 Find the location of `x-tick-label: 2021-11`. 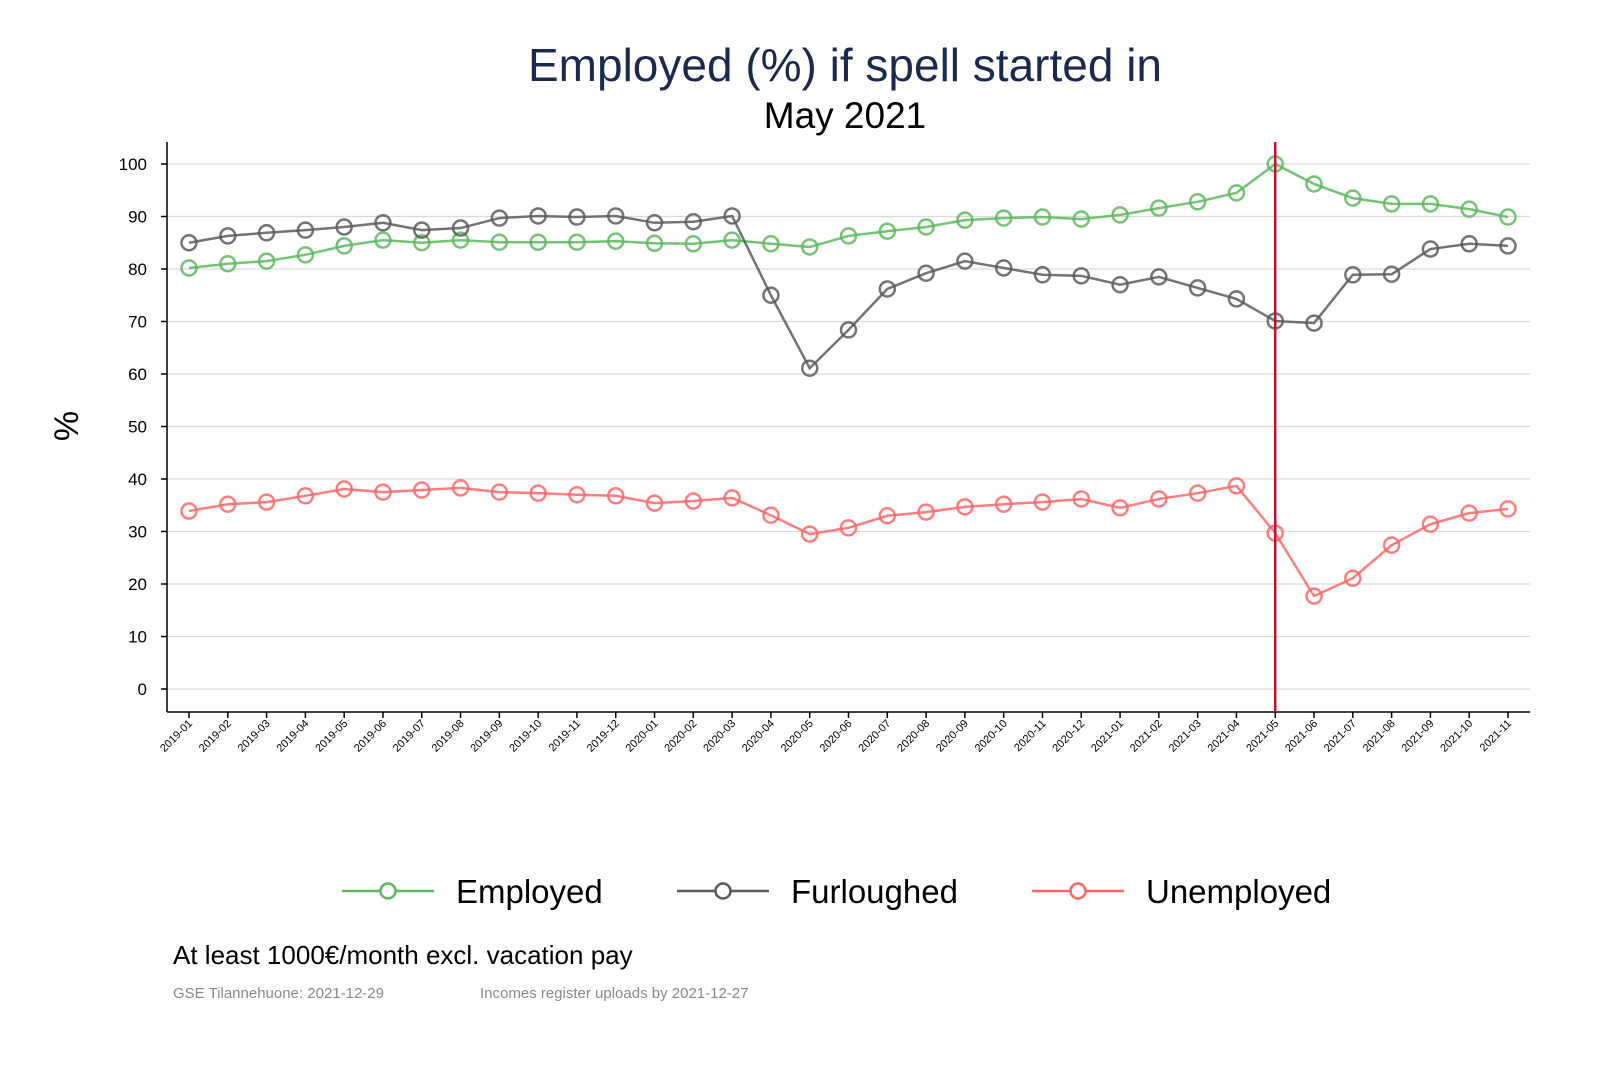

x-tick-label: 2021-11 is located at coordinates (1496, 736).